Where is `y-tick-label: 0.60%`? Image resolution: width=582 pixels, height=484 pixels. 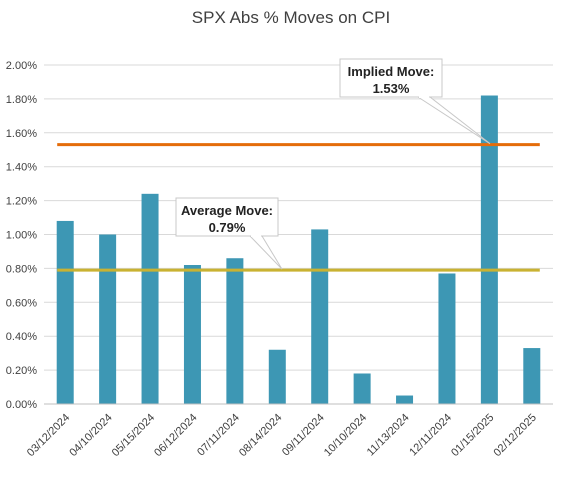
y-tick-label: 0.60% is located at coordinates (21, 303).